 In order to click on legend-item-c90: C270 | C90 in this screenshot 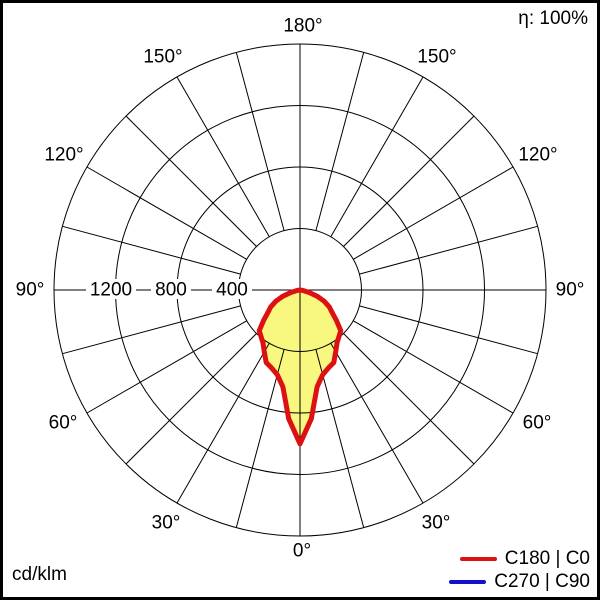, I will do `click(519, 581)`.